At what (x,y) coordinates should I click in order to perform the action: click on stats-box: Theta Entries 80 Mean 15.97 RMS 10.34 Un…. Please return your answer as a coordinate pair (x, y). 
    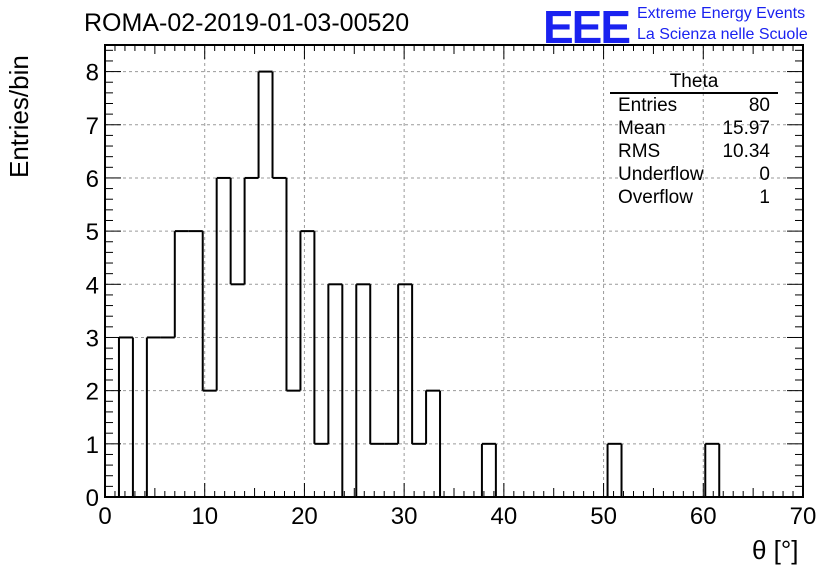
    Looking at the image, I should click on (694, 140).